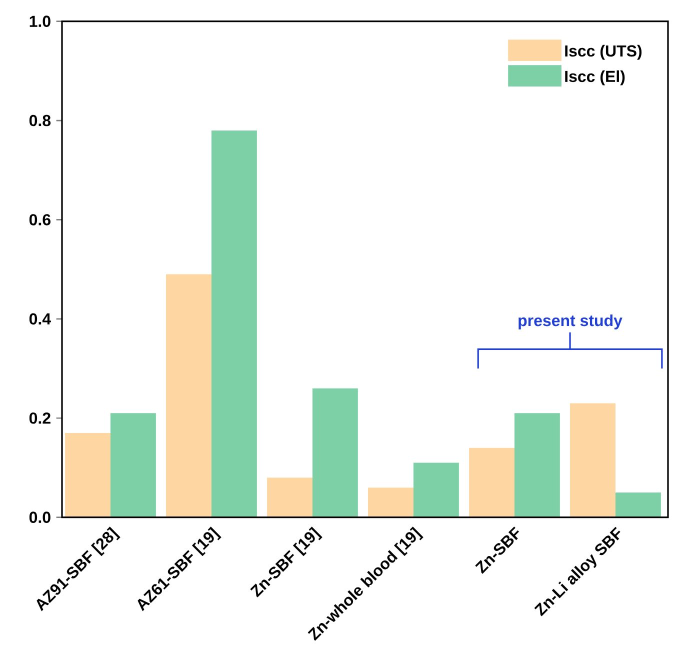 This screenshot has height=667, width=676. What do you see at coordinates (570, 322) in the screenshot?
I see `annotation: present study` at bounding box center [570, 322].